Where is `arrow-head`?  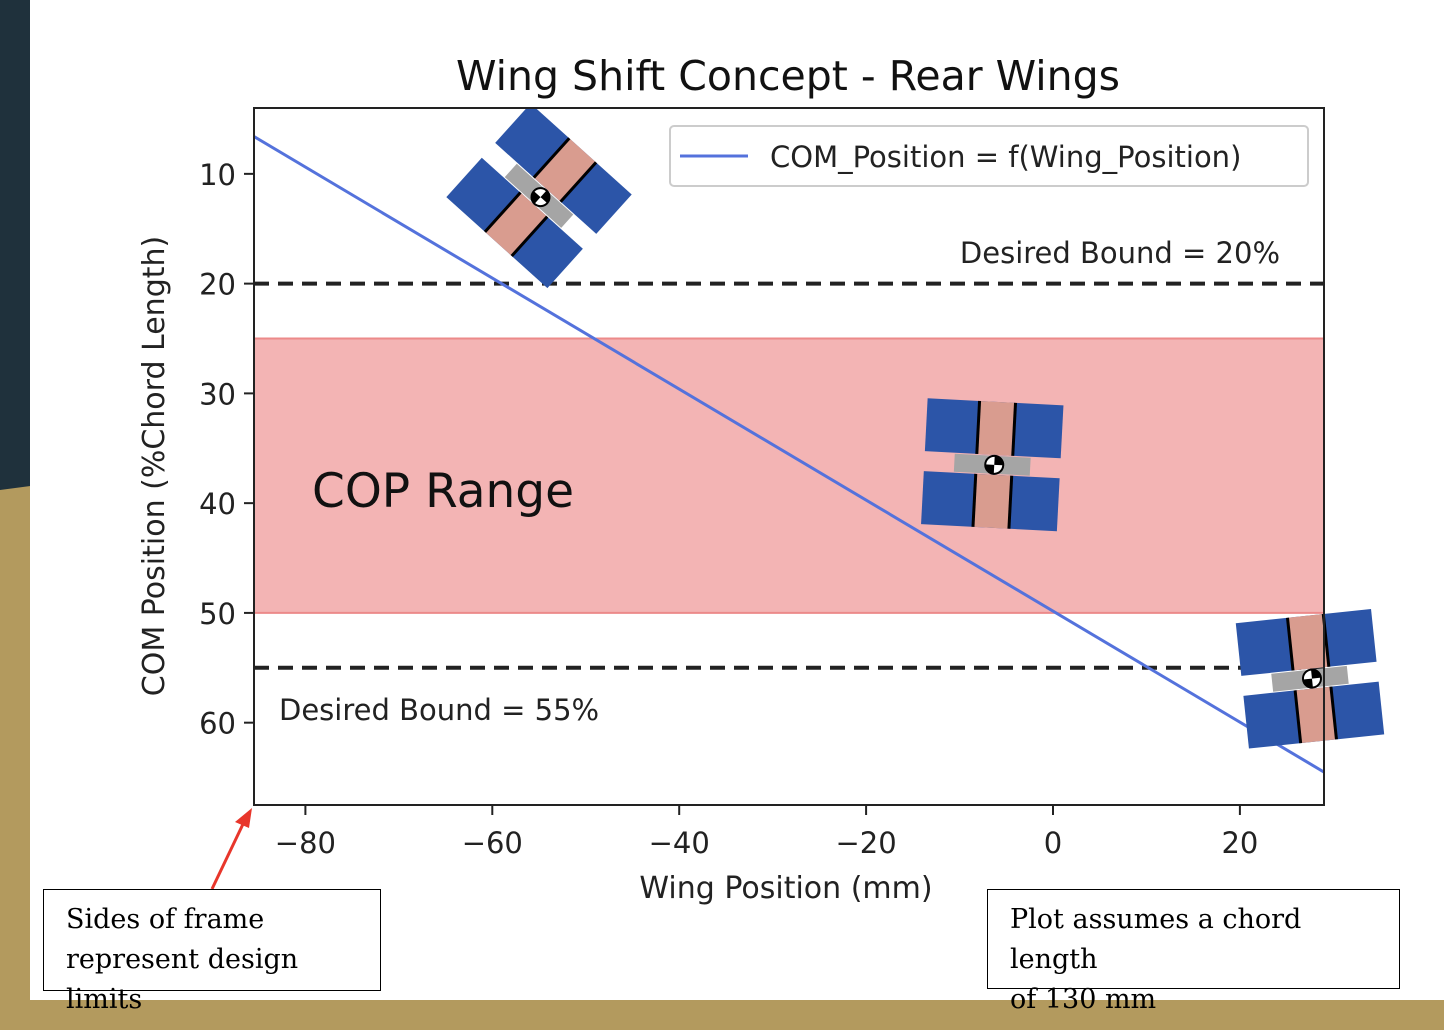 arrow-head is located at coordinates (243, 818).